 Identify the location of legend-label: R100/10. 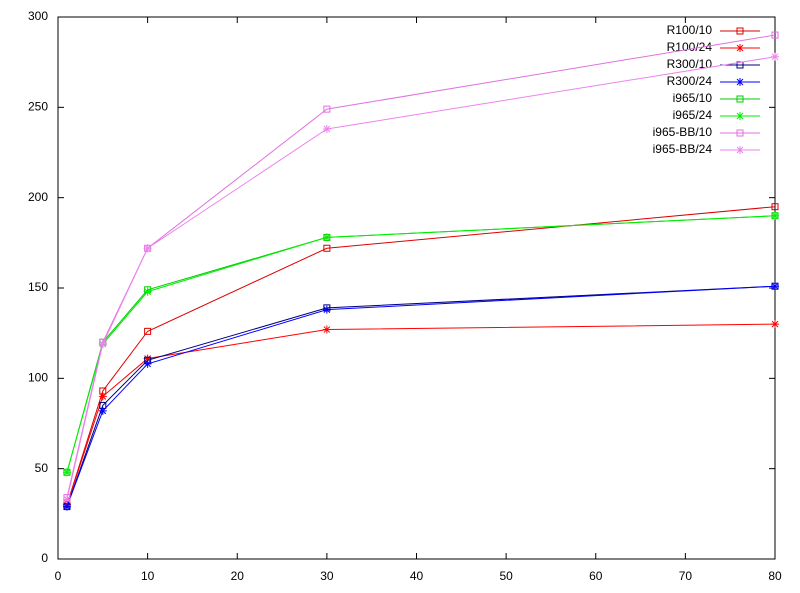
(690, 30).